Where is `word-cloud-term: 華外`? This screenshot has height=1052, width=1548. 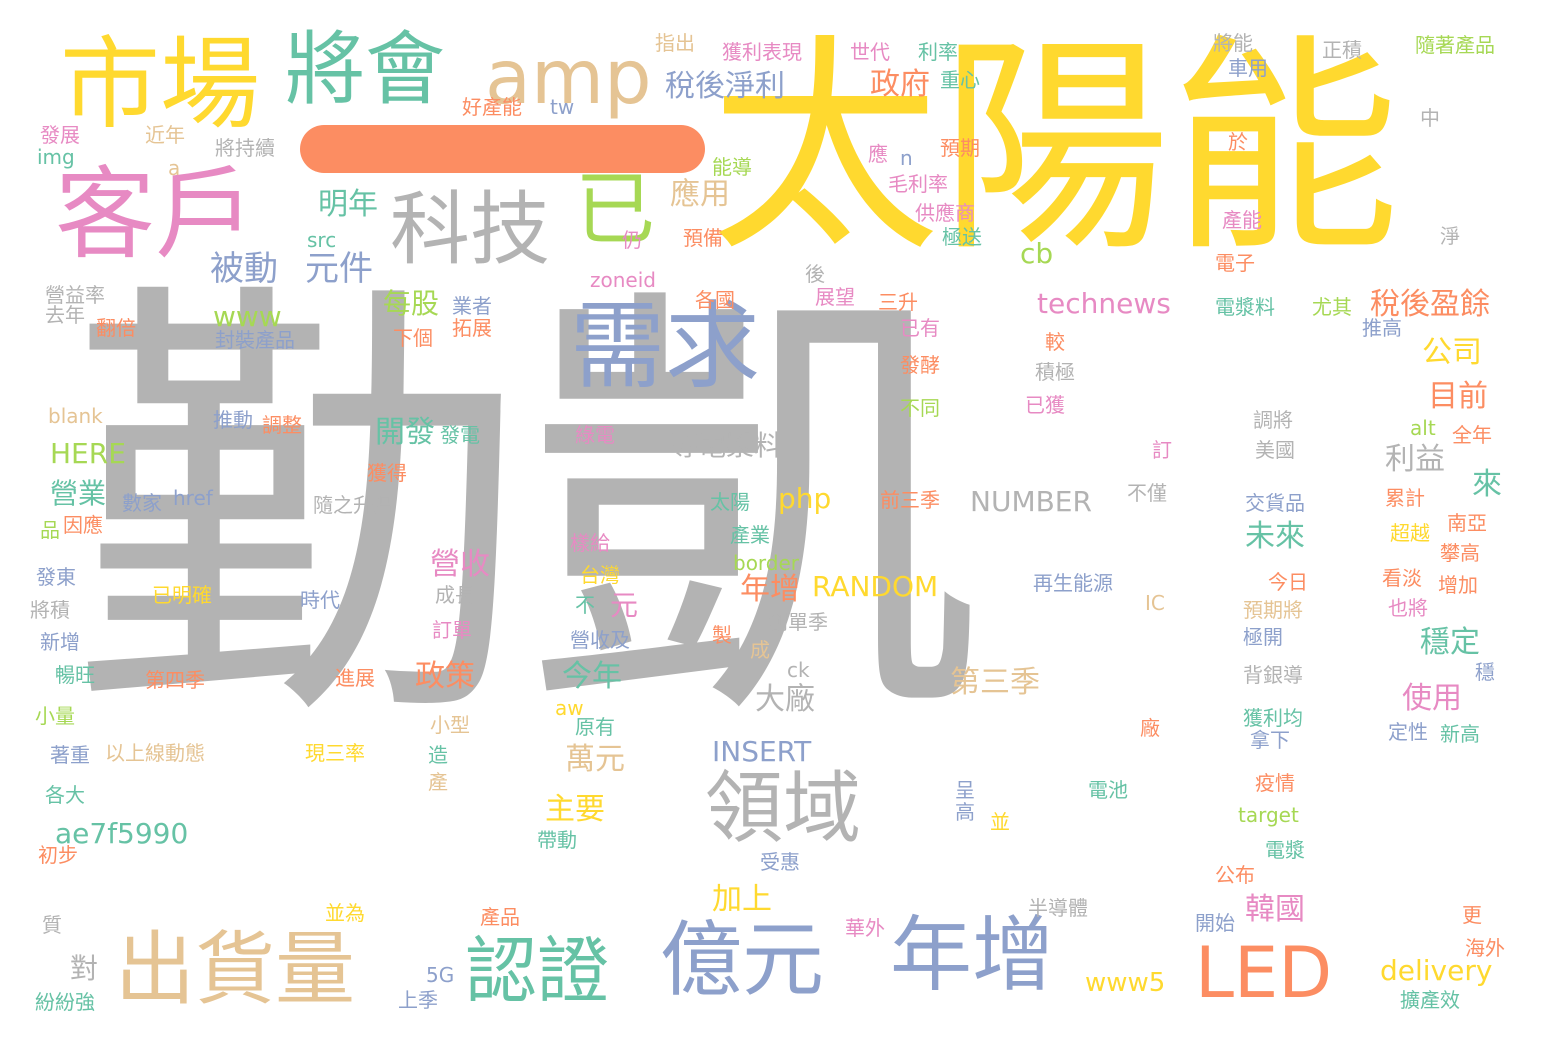 word-cloud-term: 華外 is located at coordinates (865, 928).